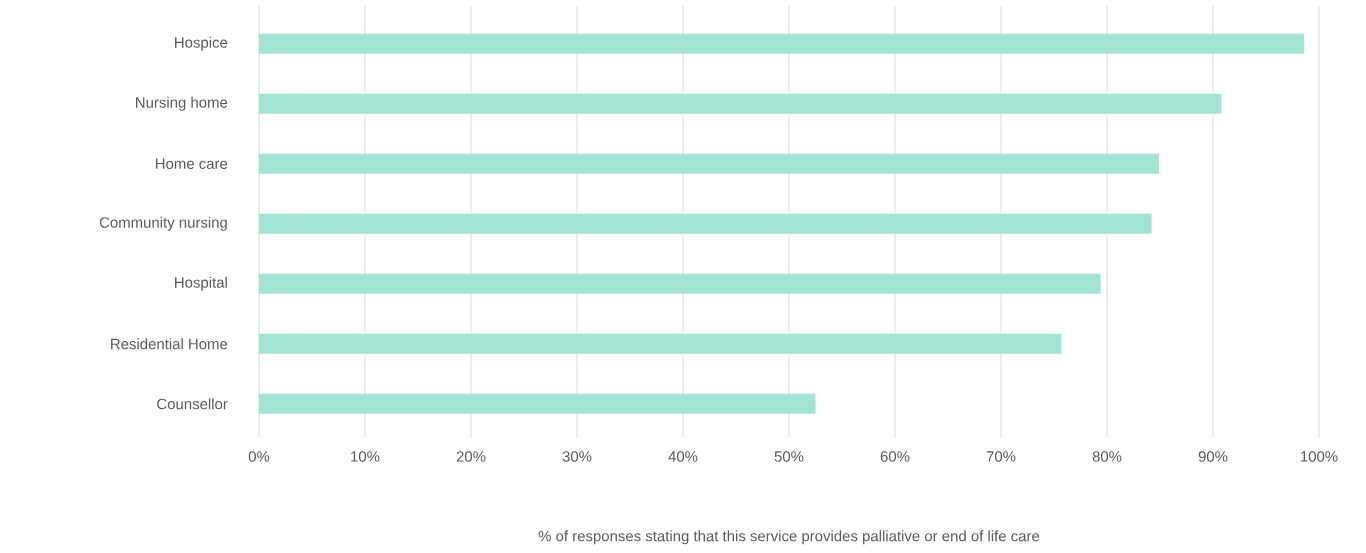 This screenshot has width=1366, height=553. What do you see at coordinates (577, 456) in the screenshot?
I see `x-tick-label: 30%` at bounding box center [577, 456].